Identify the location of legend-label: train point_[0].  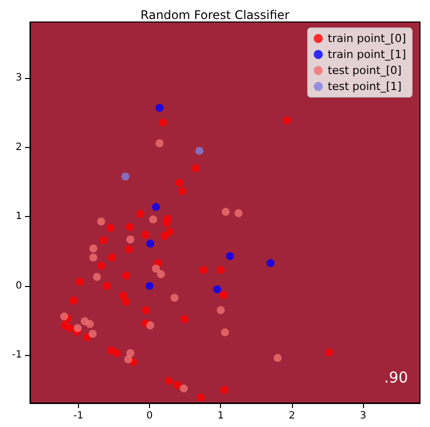
(367, 38).